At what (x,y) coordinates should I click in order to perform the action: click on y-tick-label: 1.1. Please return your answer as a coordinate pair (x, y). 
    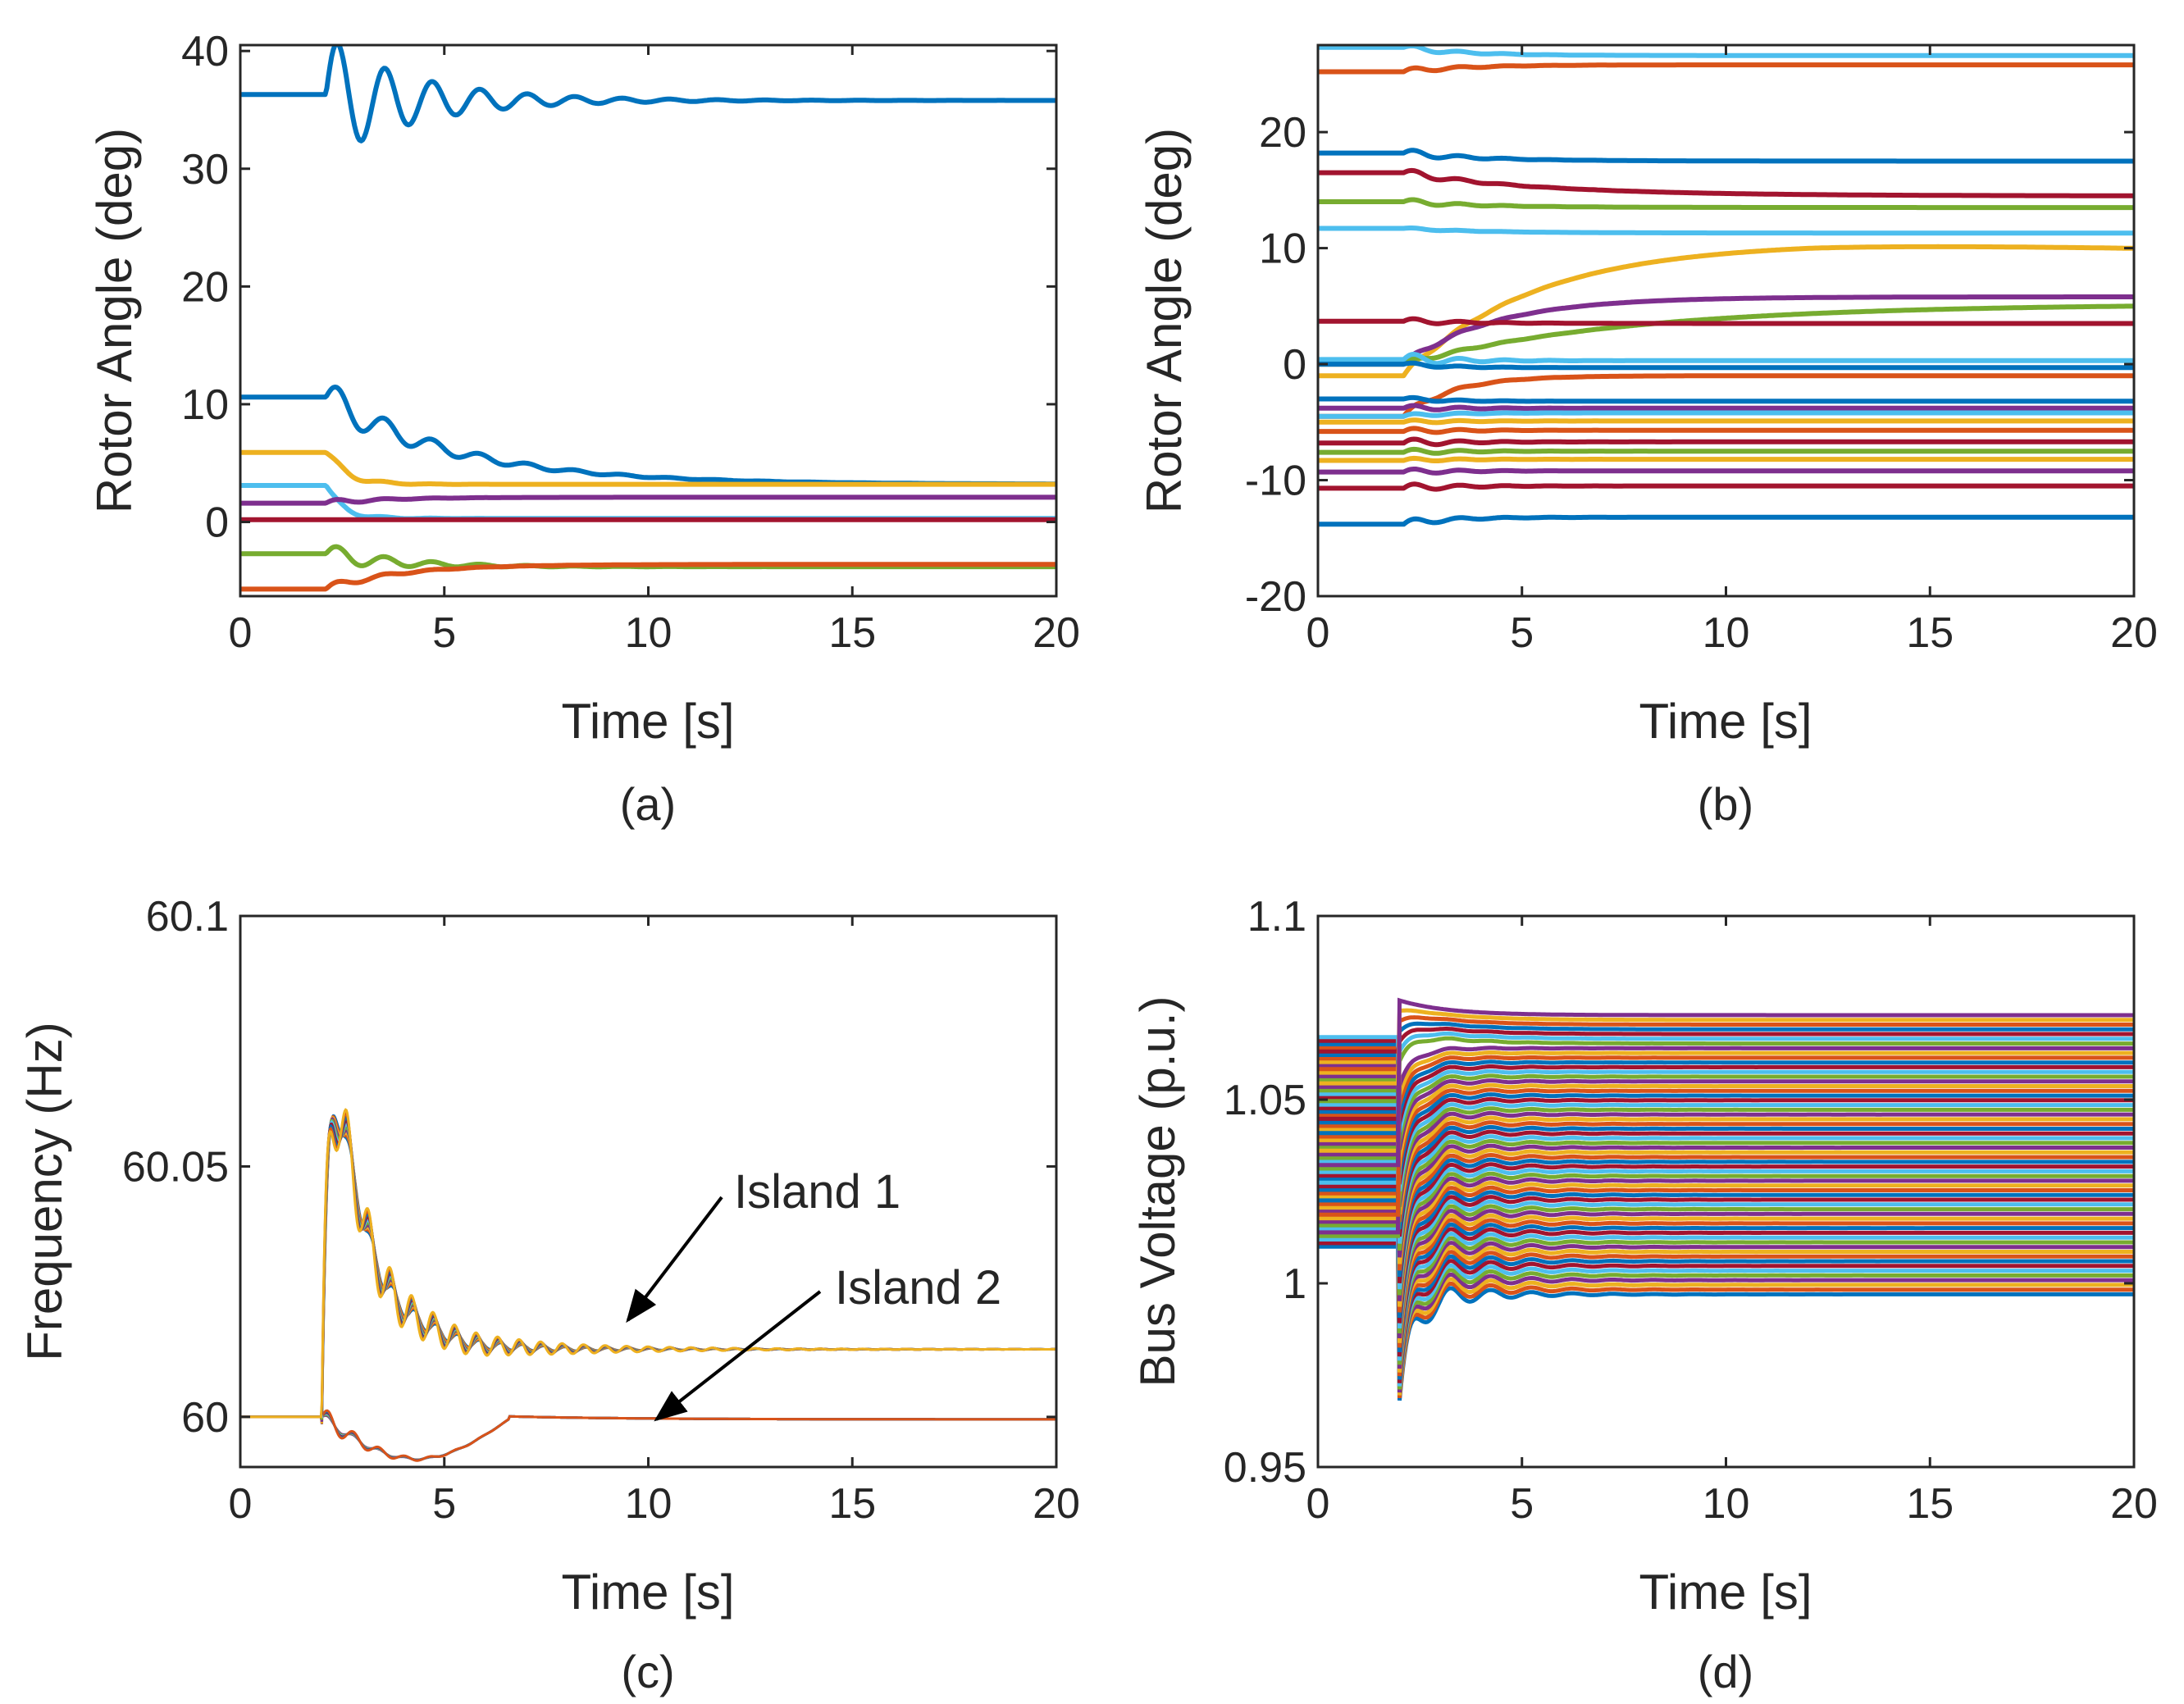
    Looking at the image, I should click on (1276, 917).